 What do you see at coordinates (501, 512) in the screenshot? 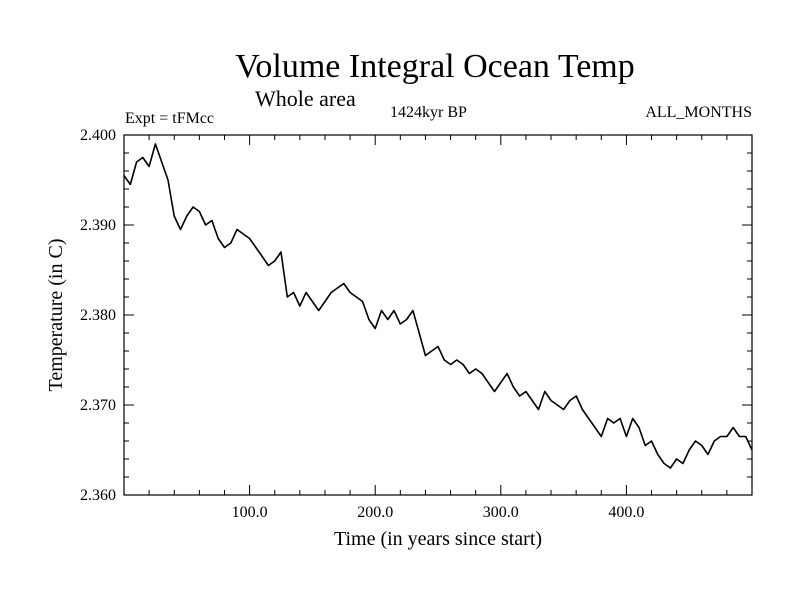
I see `x-tick-label: 300.0` at bounding box center [501, 512].